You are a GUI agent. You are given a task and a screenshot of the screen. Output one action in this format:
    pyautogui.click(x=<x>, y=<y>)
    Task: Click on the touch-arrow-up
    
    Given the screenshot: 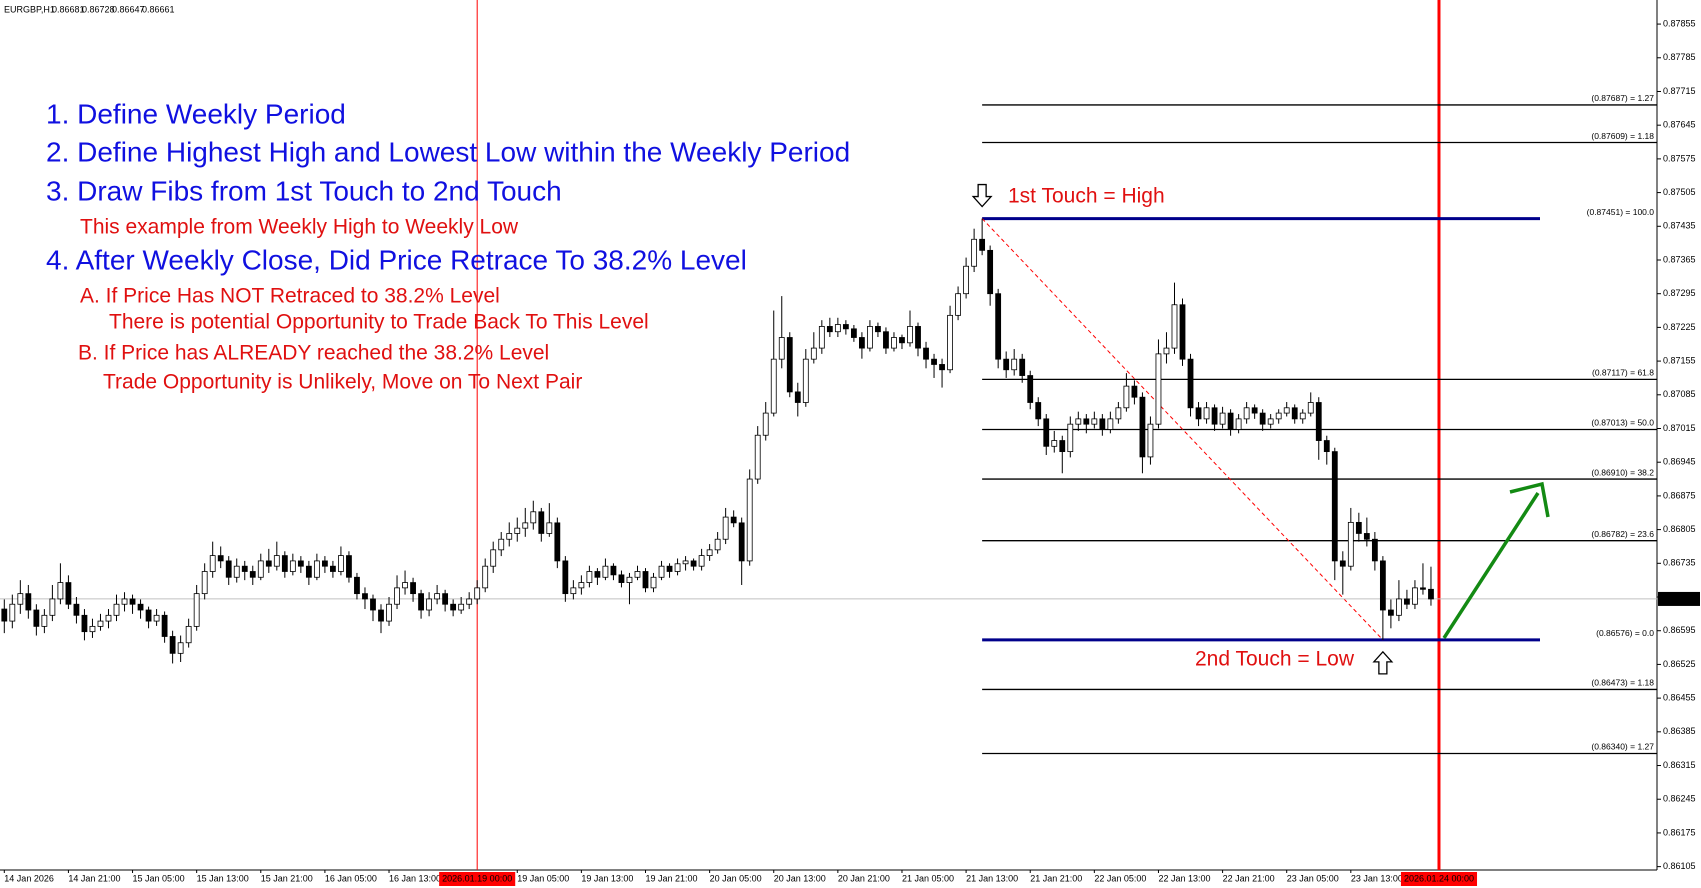 What is the action you would take?
    pyautogui.click(x=1383, y=662)
    